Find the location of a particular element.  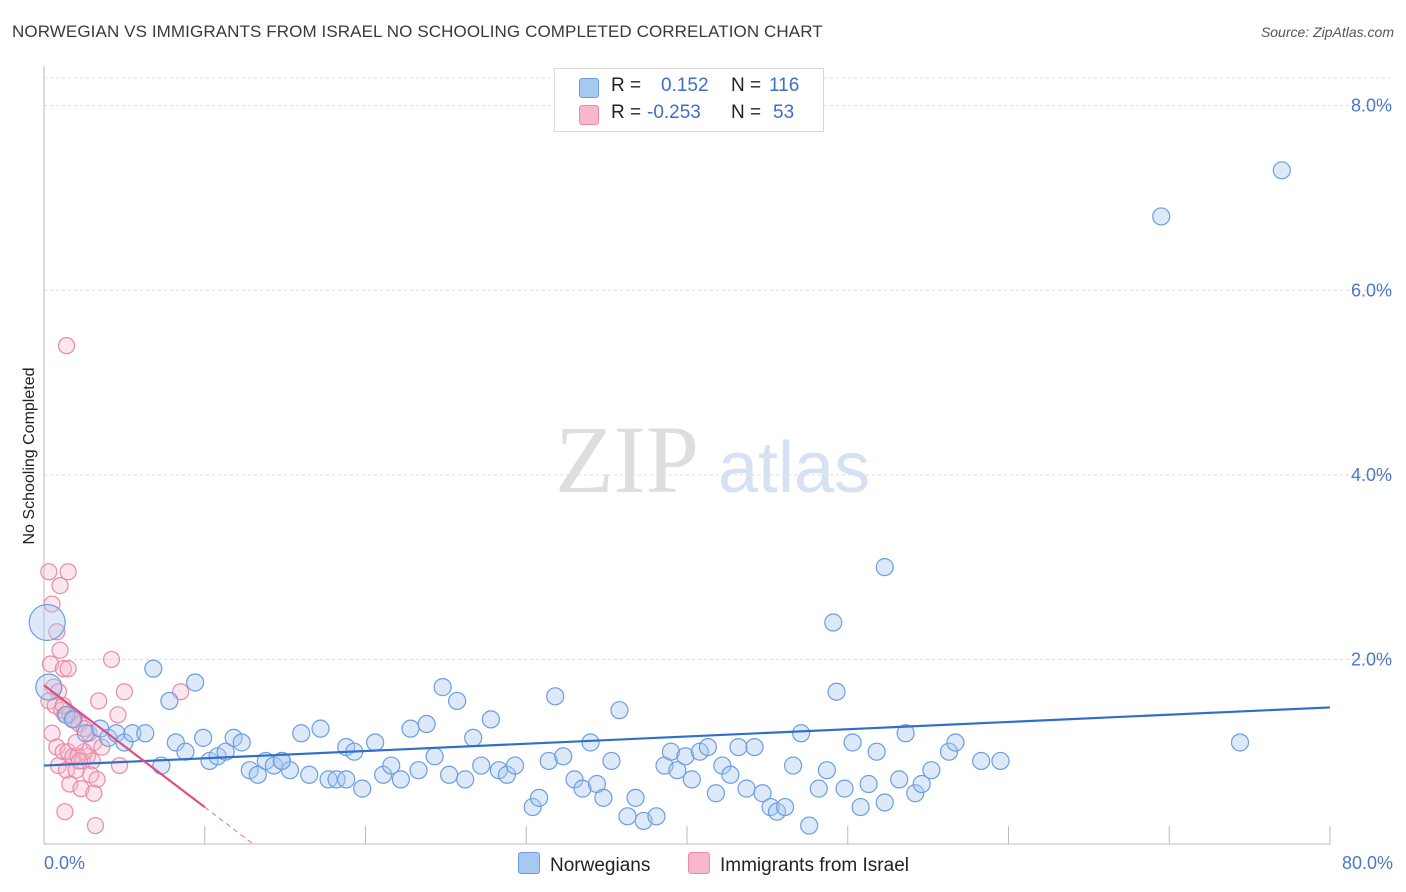

legend-n-value: 116 is located at coordinates (784, 85).